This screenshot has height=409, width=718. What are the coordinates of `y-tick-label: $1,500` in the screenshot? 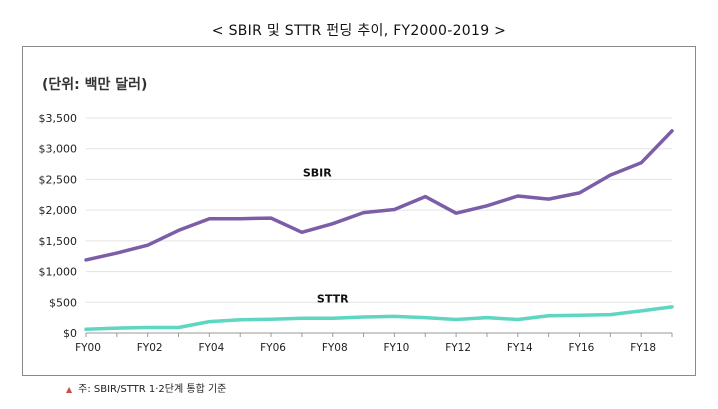 It's located at (58, 241).